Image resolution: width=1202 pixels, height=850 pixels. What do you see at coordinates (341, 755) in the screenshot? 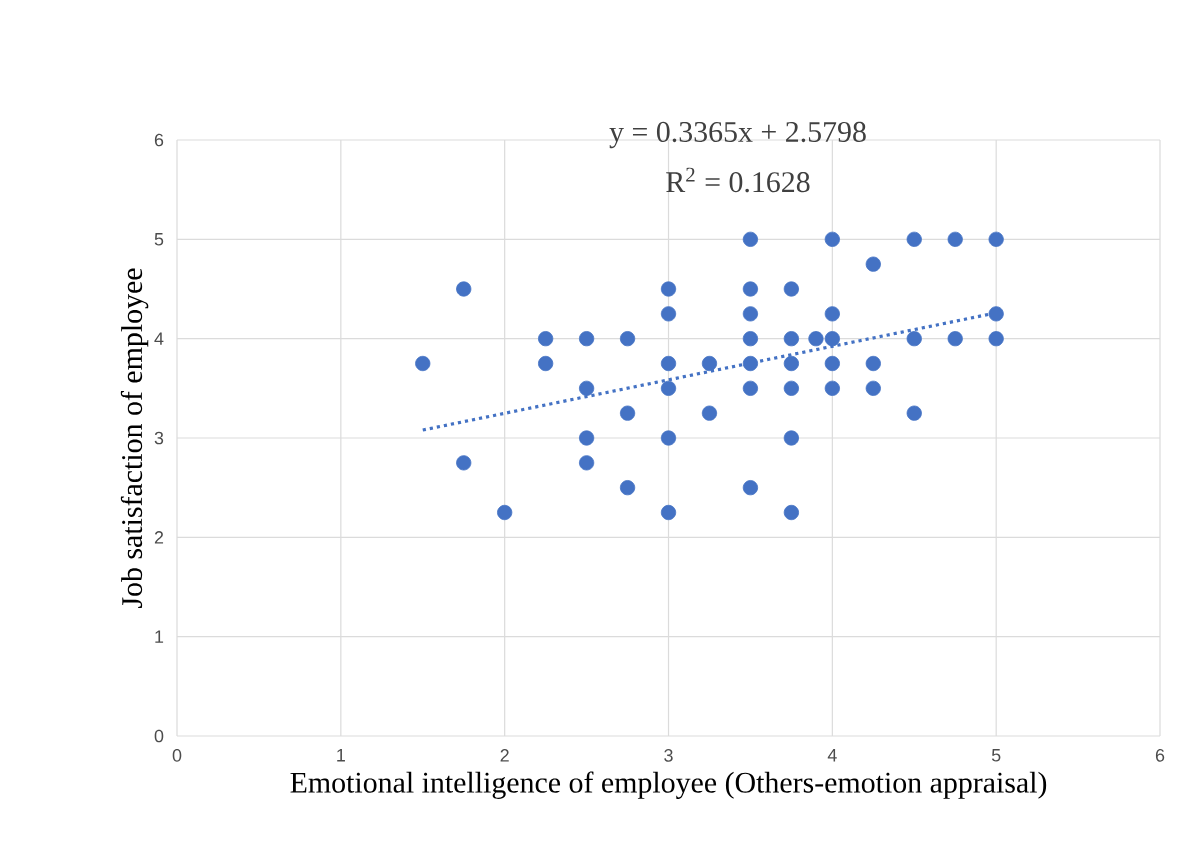
I see `x-tick-label: 1` at bounding box center [341, 755].